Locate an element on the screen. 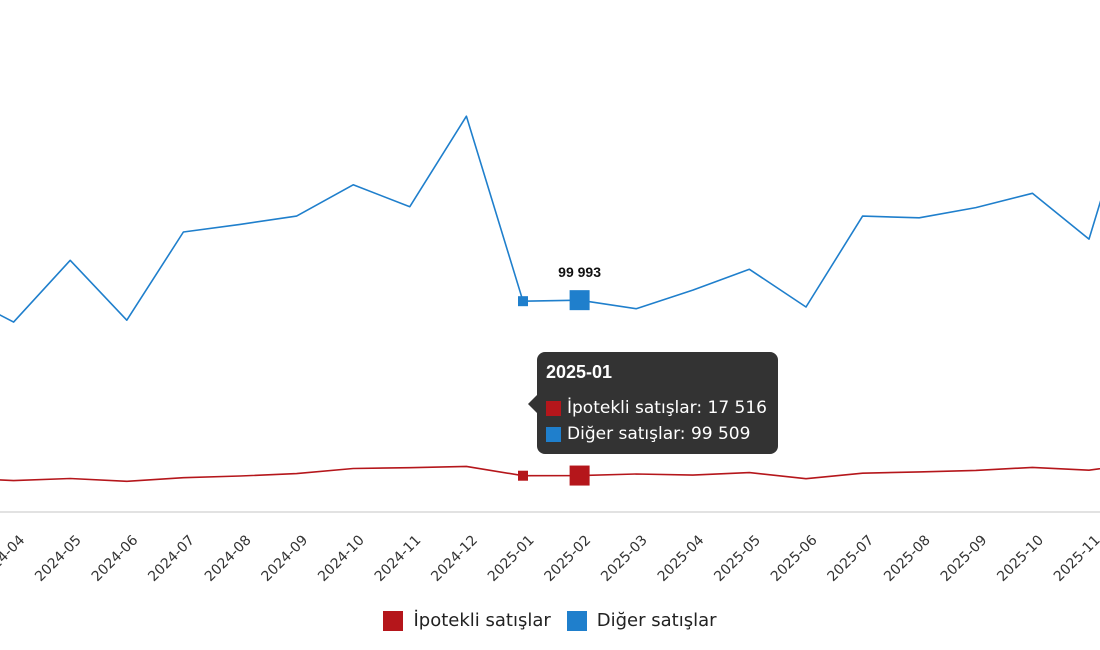 This screenshot has height=650, width=1100. legend-item-diger: Diğer satışlar is located at coordinates (641, 620).